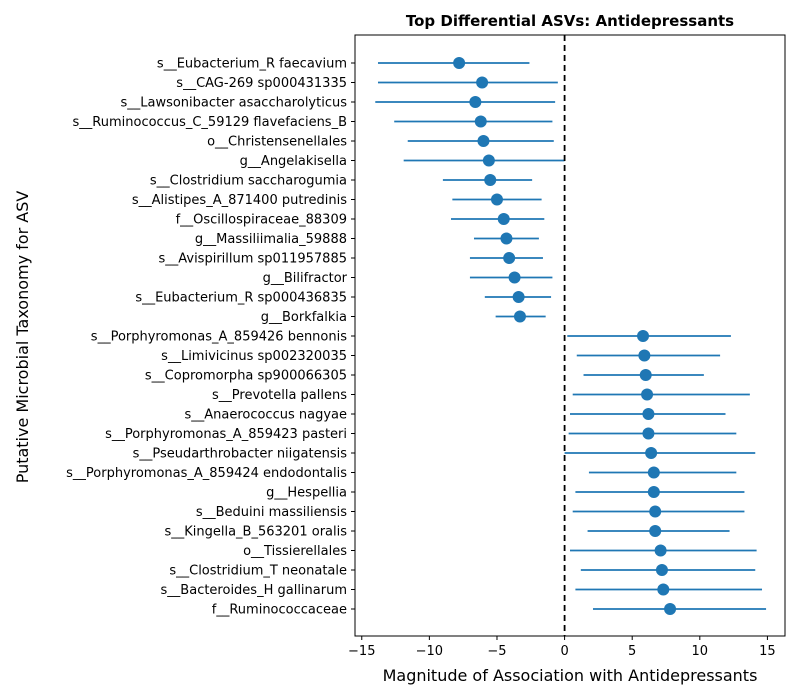 Image resolution: width=800 pixels, height=700 pixels. Describe the element at coordinates (265, 415) in the screenshot. I see `y-tick-label: s__Anaerococcus nagyae` at that location.